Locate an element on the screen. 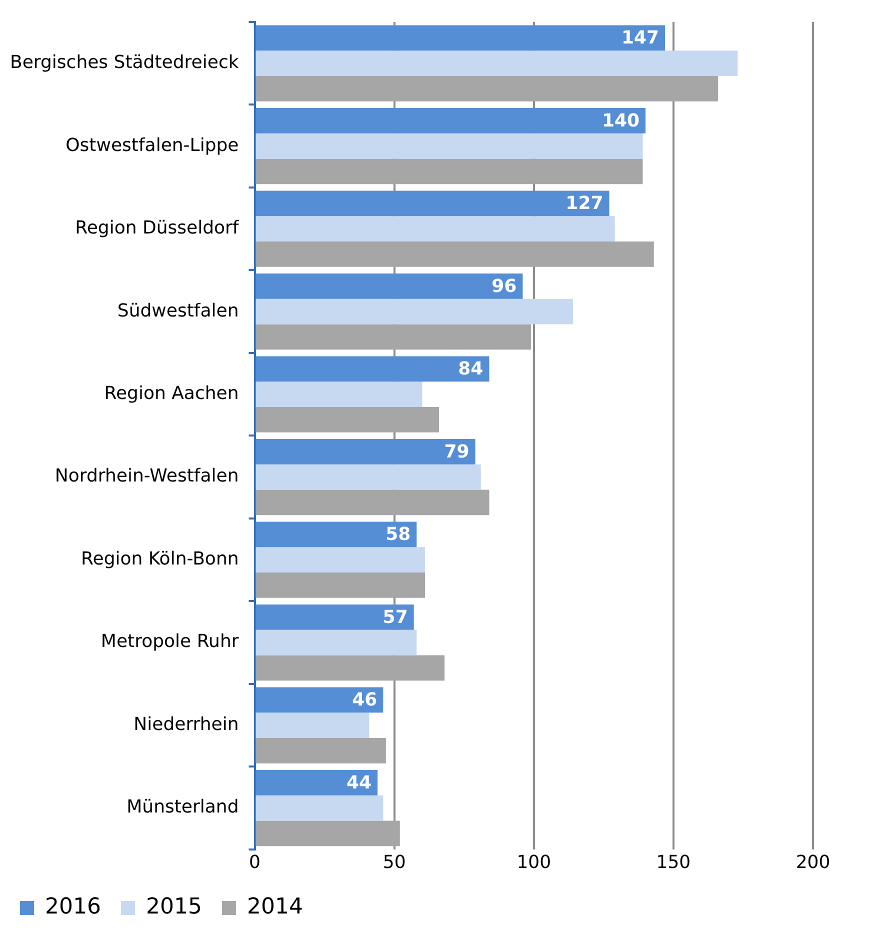 The width and height of the screenshot is (873, 937). data-label: 58 is located at coordinates (398, 535).